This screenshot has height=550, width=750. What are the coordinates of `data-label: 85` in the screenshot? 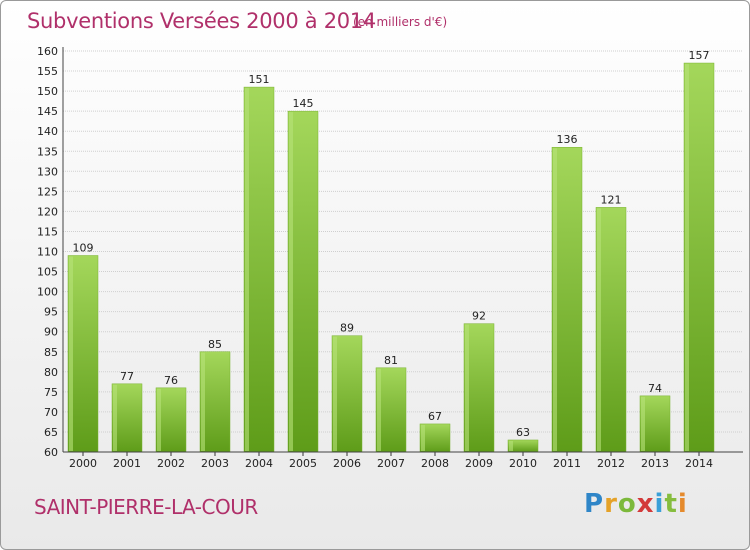 It's located at (215, 344).